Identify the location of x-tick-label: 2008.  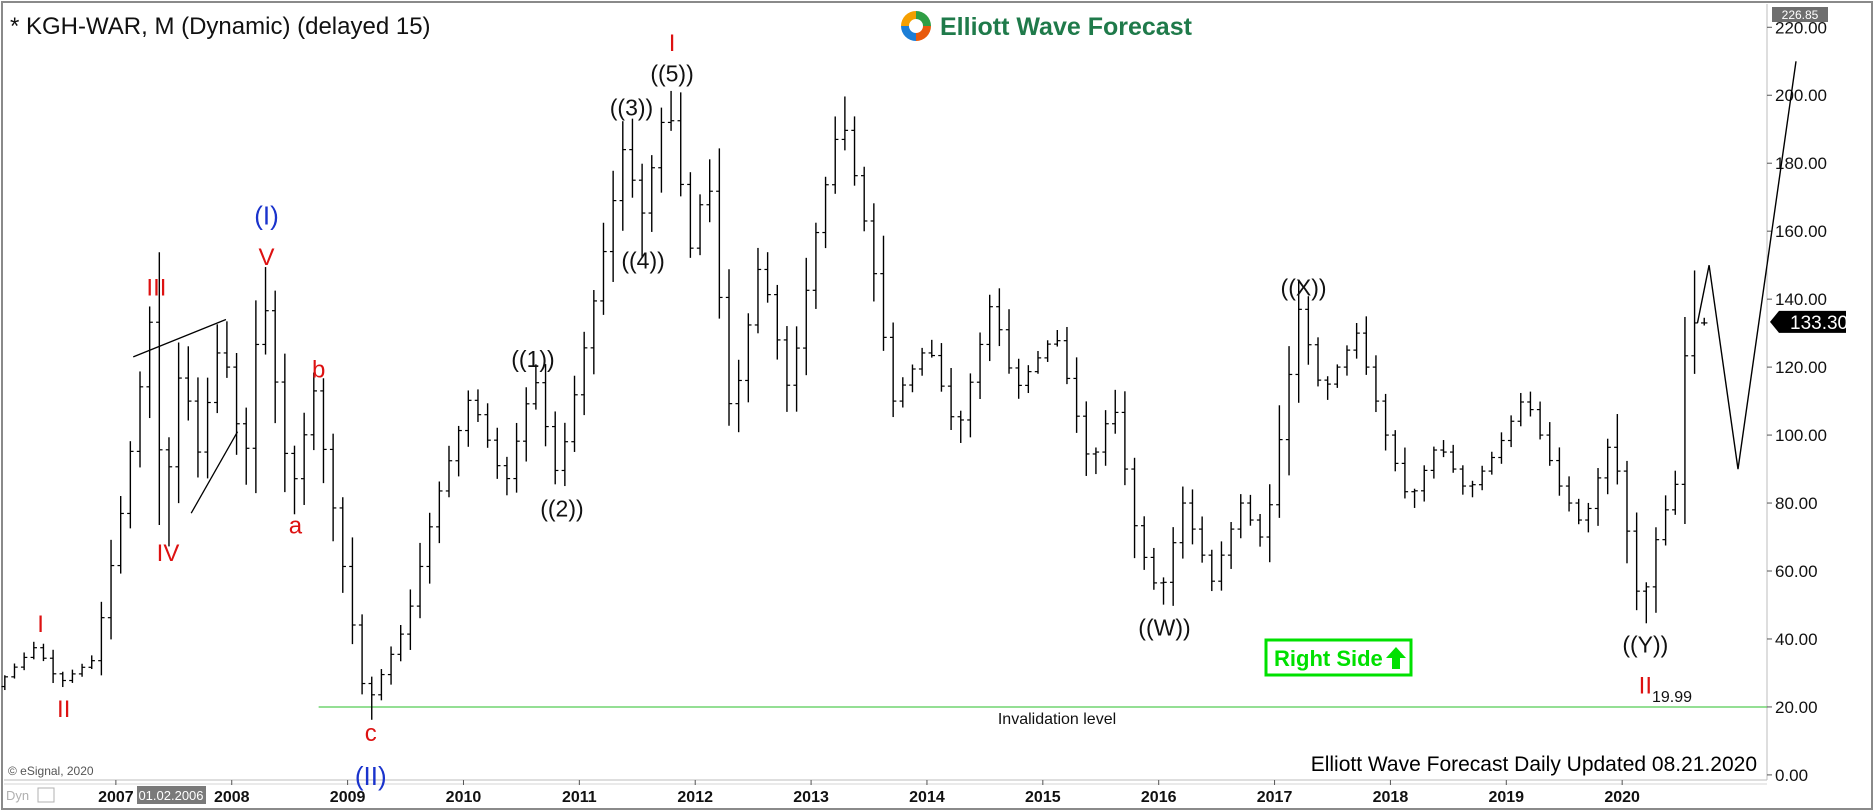
(232, 797).